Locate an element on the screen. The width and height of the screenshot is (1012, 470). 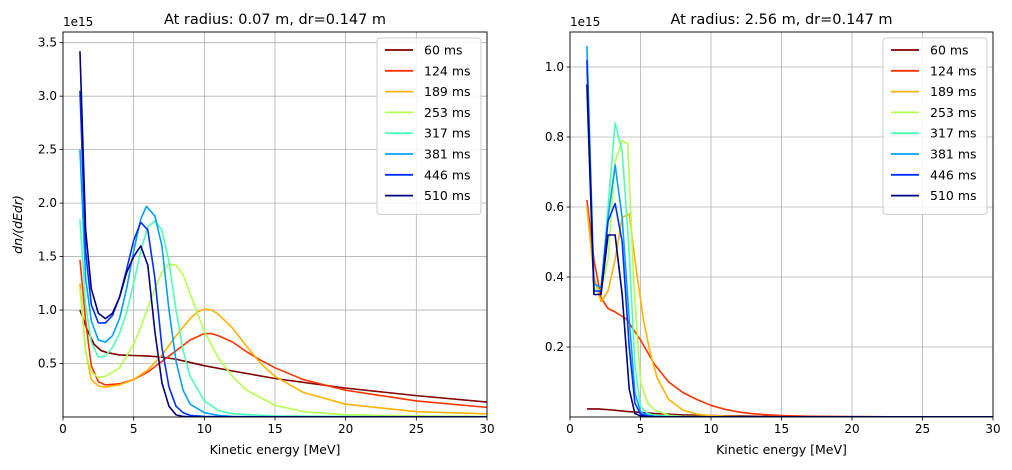
y-tick-label: 0.2 is located at coordinates (554, 347).